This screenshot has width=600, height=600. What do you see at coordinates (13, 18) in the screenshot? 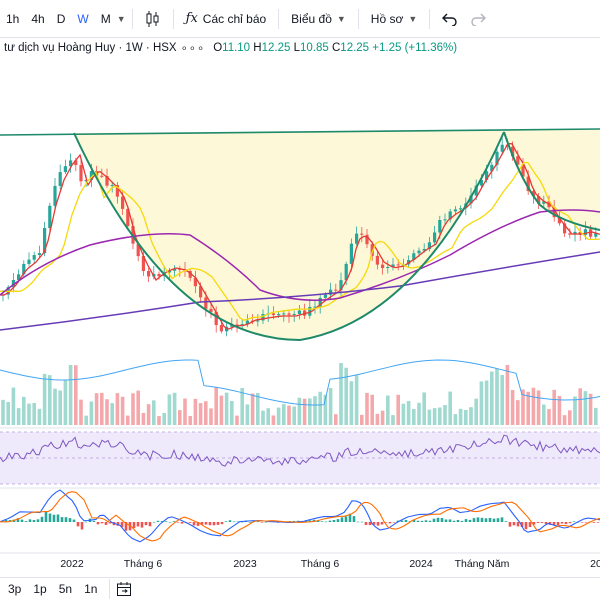
I see `timeframe-1h: 1h` at bounding box center [13, 18].